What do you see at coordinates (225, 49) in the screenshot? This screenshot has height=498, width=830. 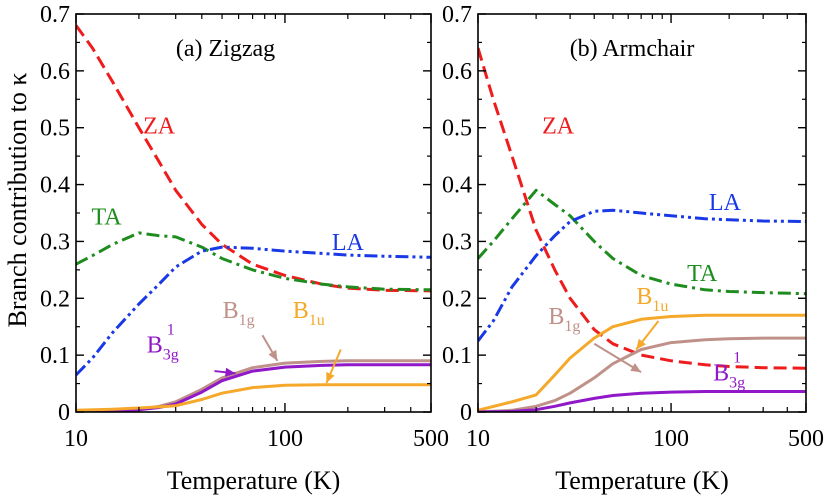 I see `panel-title: (a) Zigzag` at bounding box center [225, 49].